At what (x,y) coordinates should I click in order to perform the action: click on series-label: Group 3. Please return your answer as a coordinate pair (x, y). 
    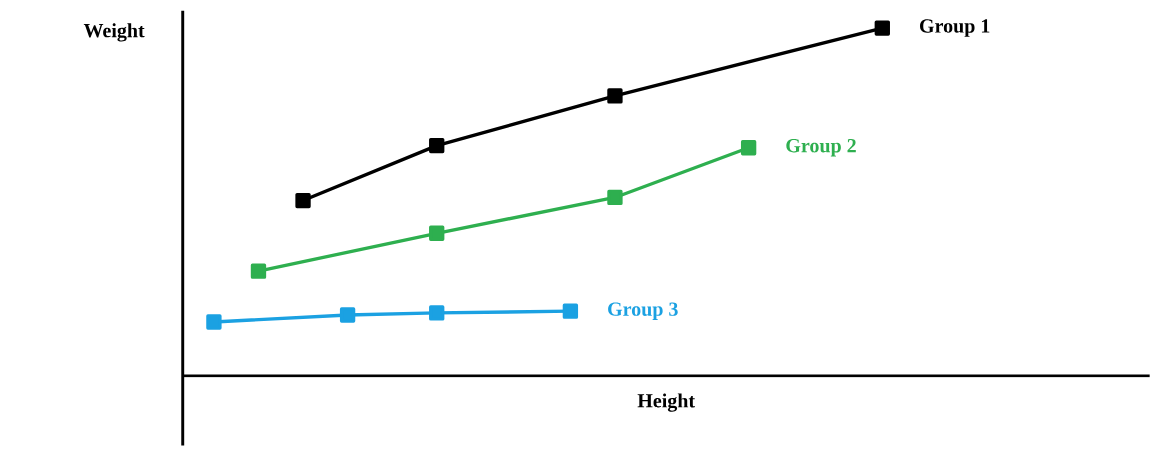
    Looking at the image, I should click on (643, 311).